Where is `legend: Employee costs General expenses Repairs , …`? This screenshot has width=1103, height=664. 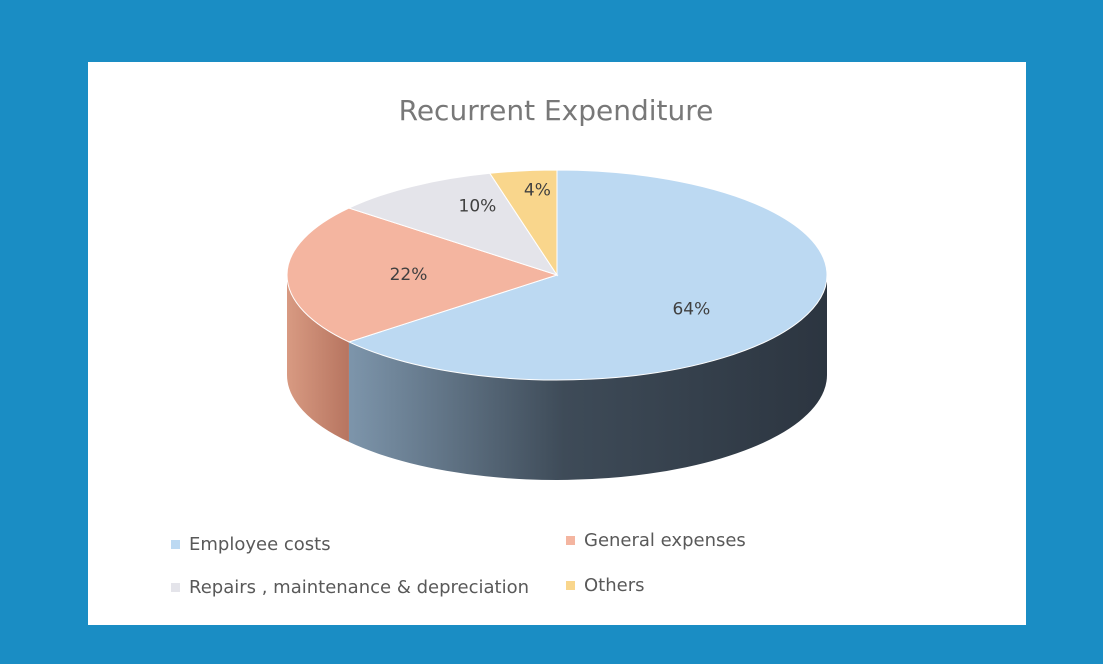
legend: Employee costs General expenses Repairs , … is located at coordinates (458, 564).